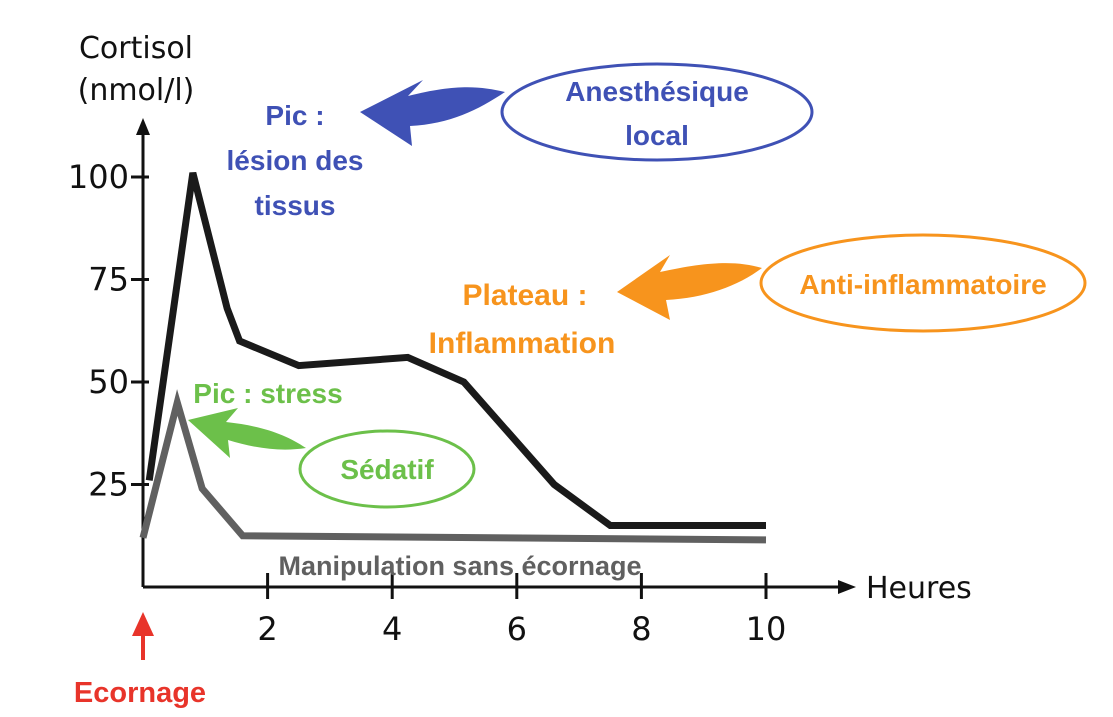 The width and height of the screenshot is (1113, 717). Describe the element at coordinates (522, 319) in the screenshot. I see `plateau-annotation: Plateau : Inflammation` at that location.